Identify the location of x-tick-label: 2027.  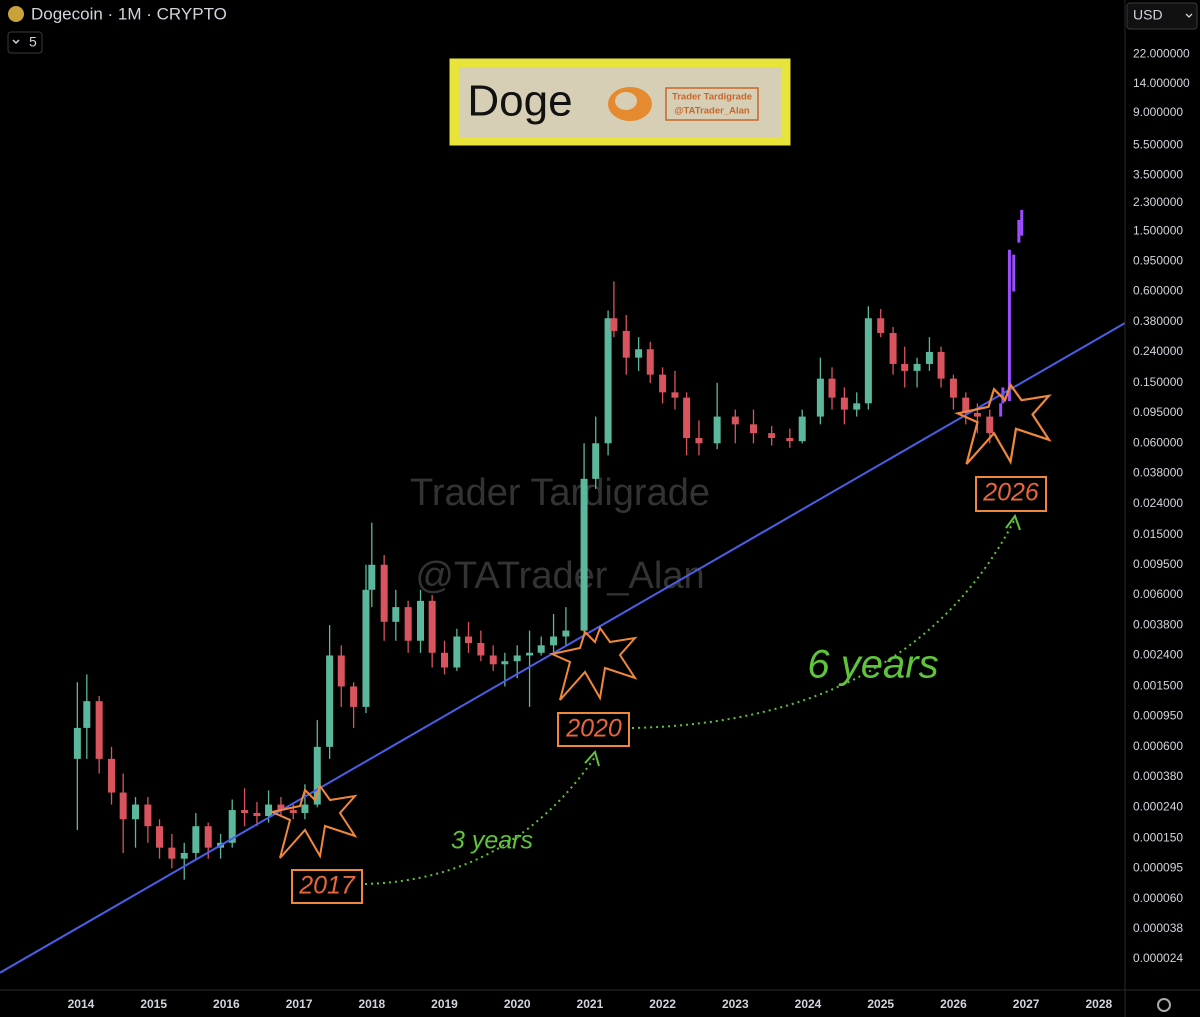
(1026, 1004).